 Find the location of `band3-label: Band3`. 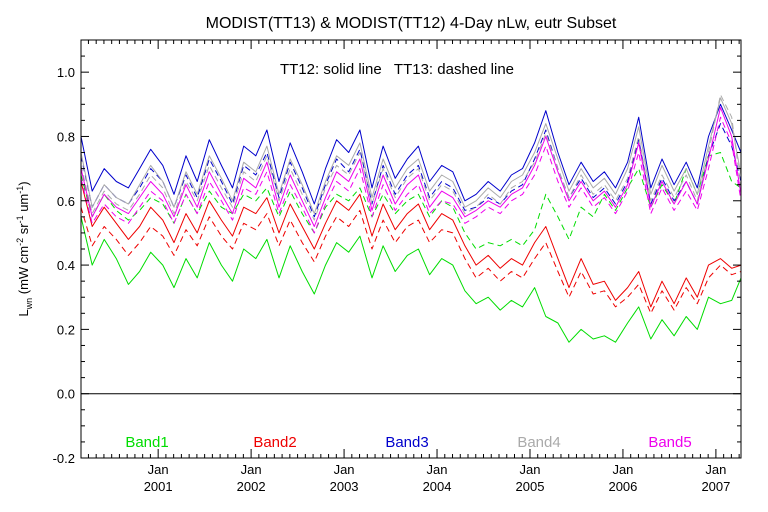

band3-label: Band3 is located at coordinates (406, 442).